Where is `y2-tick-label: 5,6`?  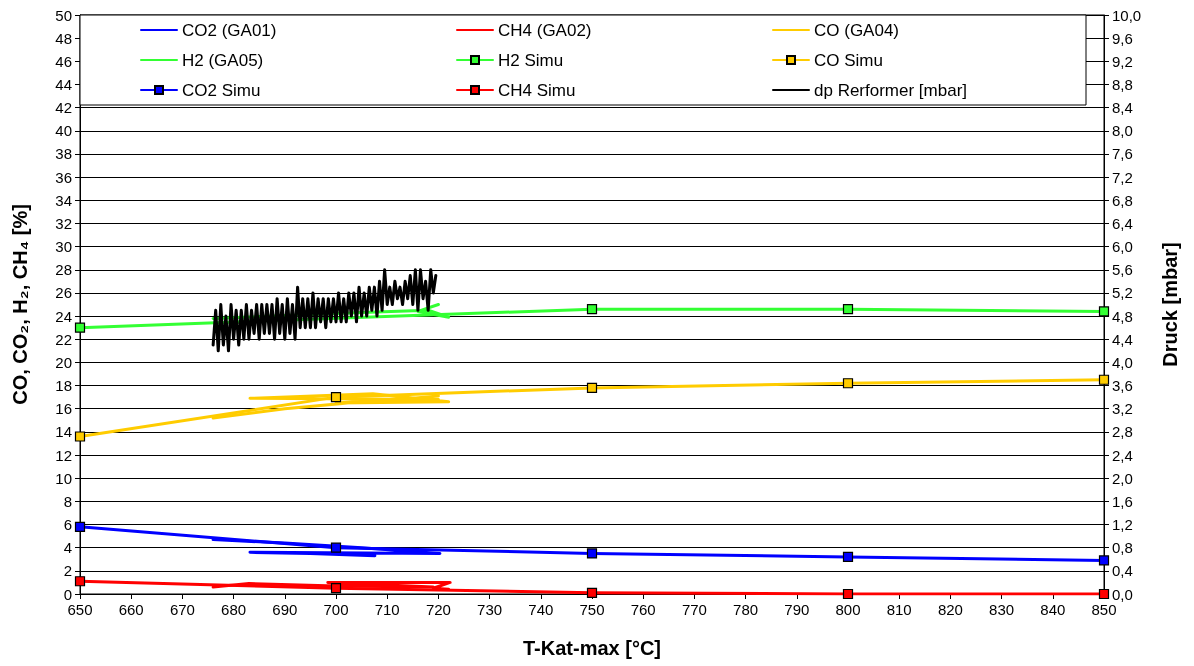
y2-tick-label: 5,6 is located at coordinates (1122, 270).